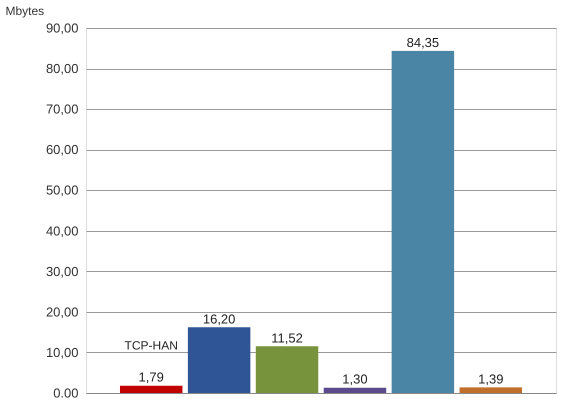  What do you see at coordinates (355, 379) in the screenshot?
I see `data-label: 1,30` at bounding box center [355, 379].